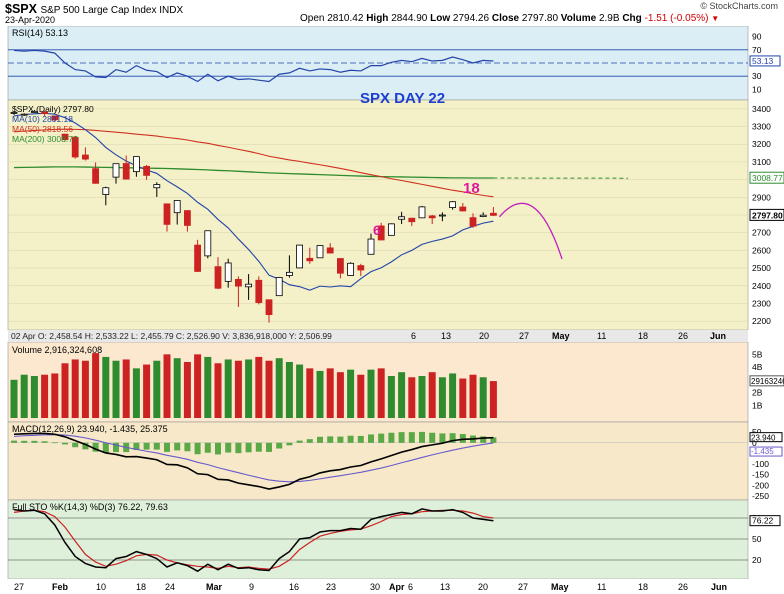 This screenshot has width=784, height=594. Describe the element at coordinates (763, 521) in the screenshot. I see `sto-badge-value: 76.22` at that location.